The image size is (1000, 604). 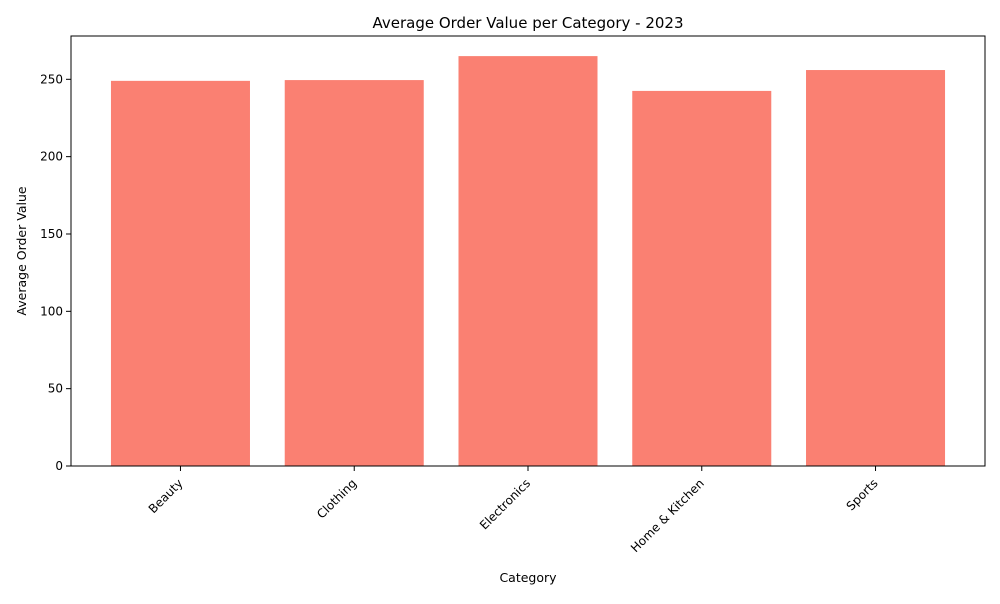 I want to click on bar-clothing, so click(x=354, y=273).